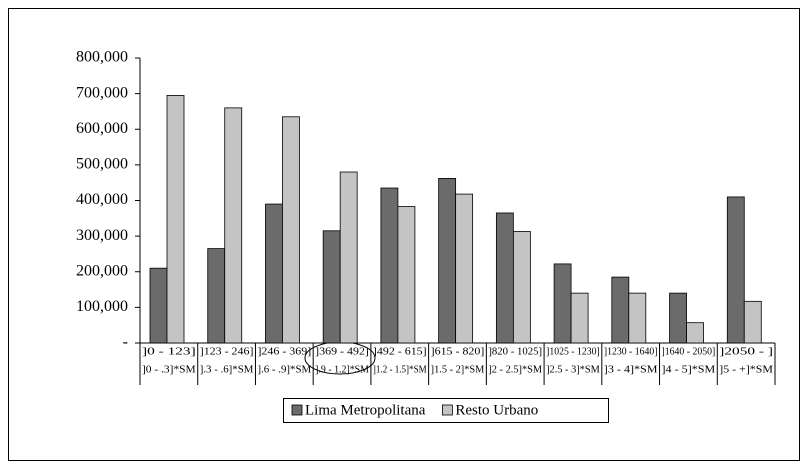 This screenshot has height=469, width=807. I want to click on x-tick-label: ]246 - 369], so click(284, 351).